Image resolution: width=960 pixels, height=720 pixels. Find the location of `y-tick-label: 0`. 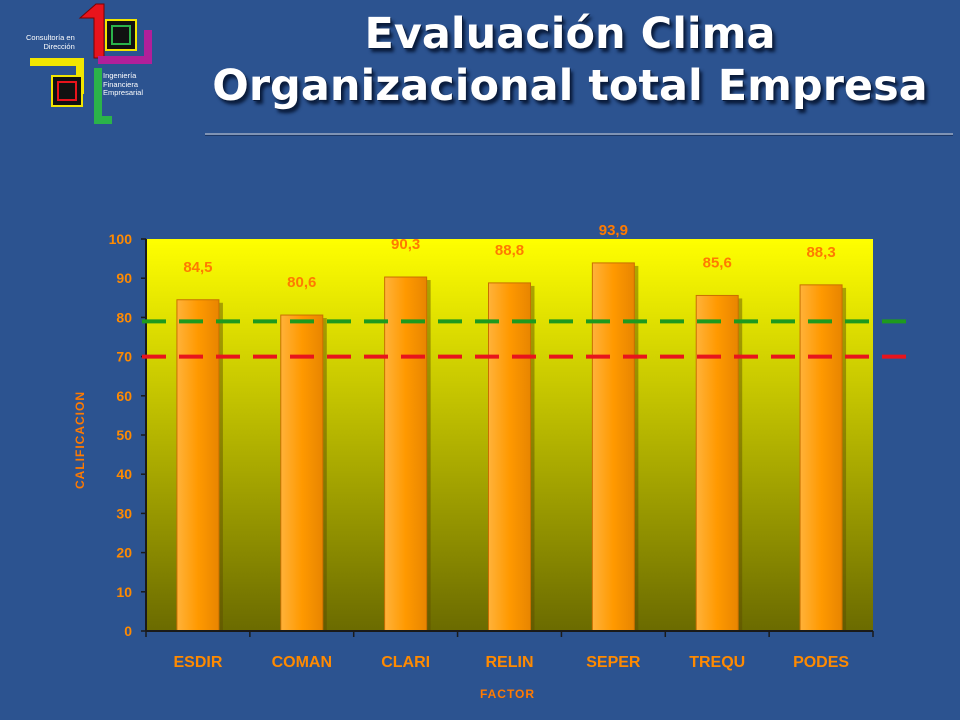

y-tick-label: 0 is located at coordinates (128, 631).